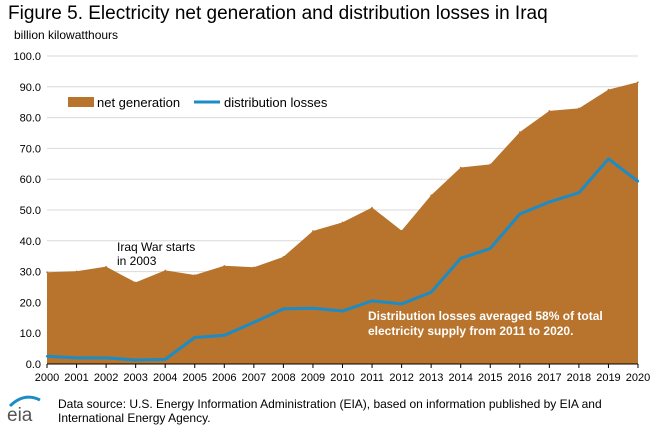  Describe the element at coordinates (254, 378) in the screenshot. I see `x-tick-label: 2007` at that location.